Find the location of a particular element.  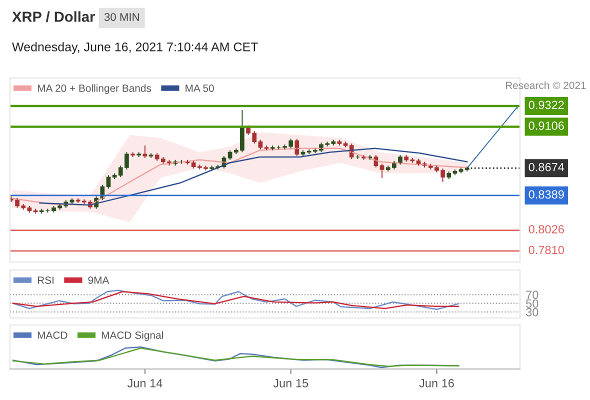

legend-label: MACD Signal is located at coordinates (132, 336).